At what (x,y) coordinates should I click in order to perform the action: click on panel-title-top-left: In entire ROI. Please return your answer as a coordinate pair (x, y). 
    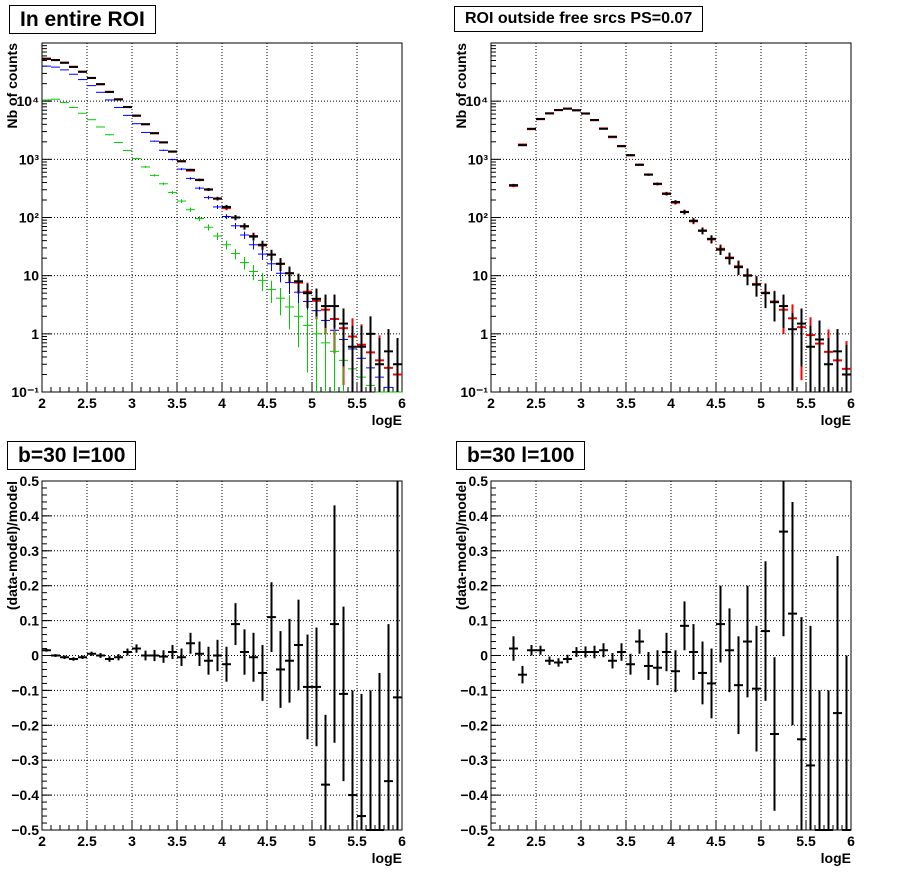
    Looking at the image, I should click on (82, 19).